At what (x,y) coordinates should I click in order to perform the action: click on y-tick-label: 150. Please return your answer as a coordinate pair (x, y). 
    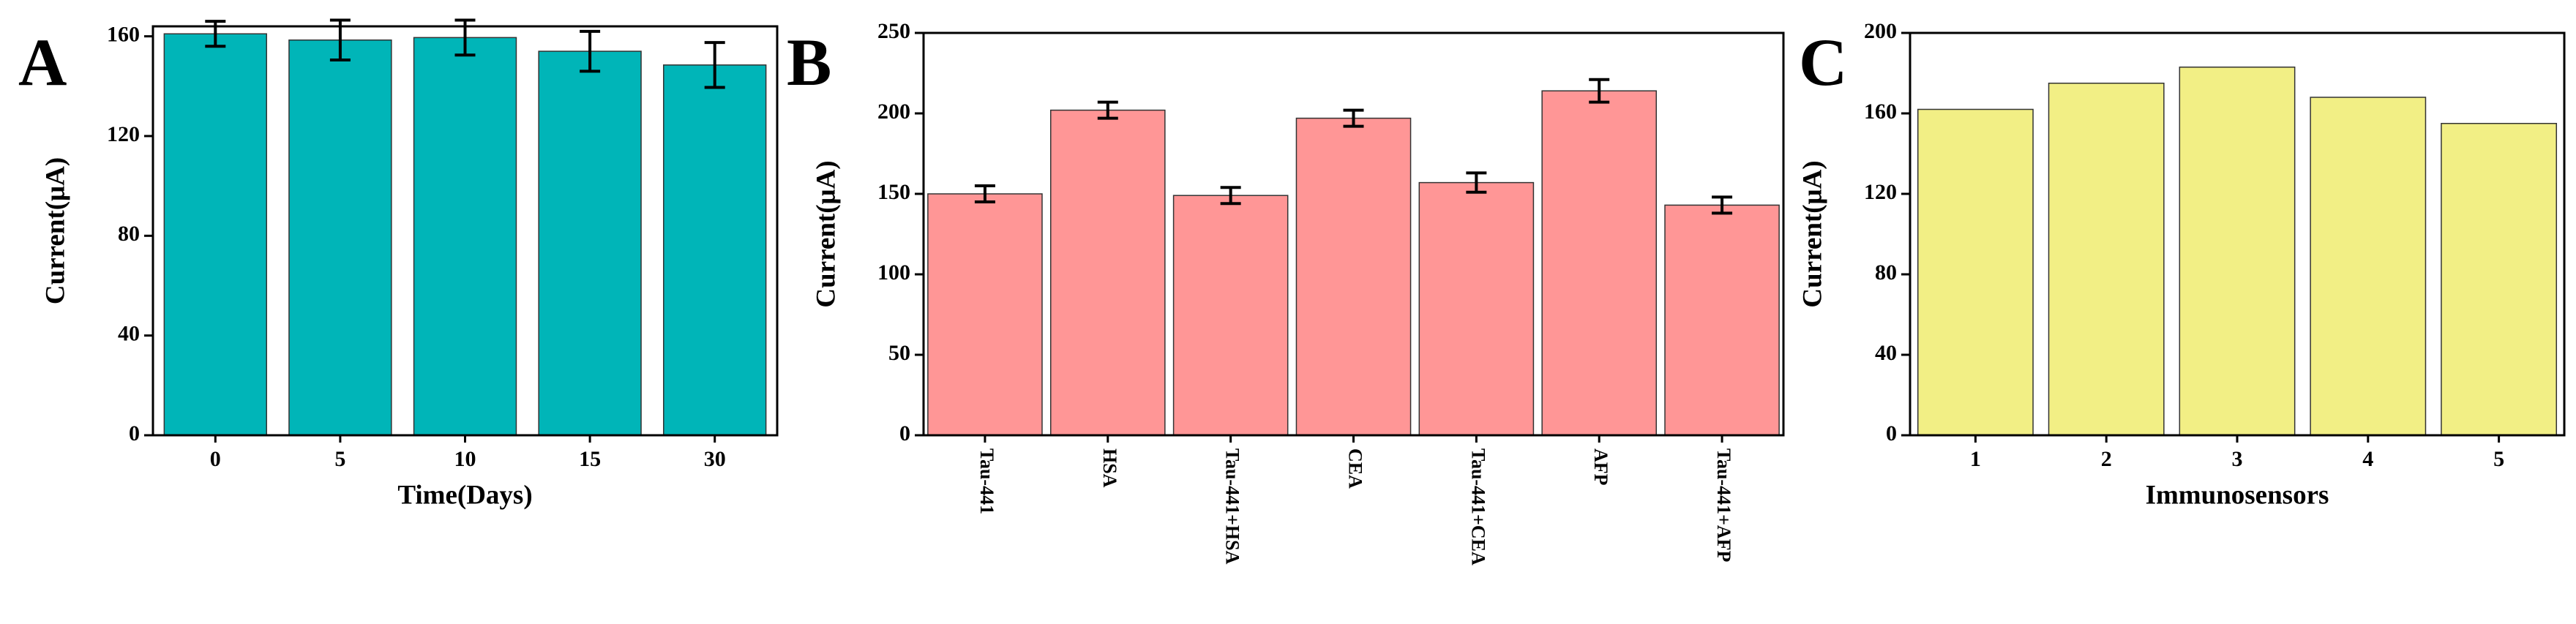
    Looking at the image, I should click on (893, 192).